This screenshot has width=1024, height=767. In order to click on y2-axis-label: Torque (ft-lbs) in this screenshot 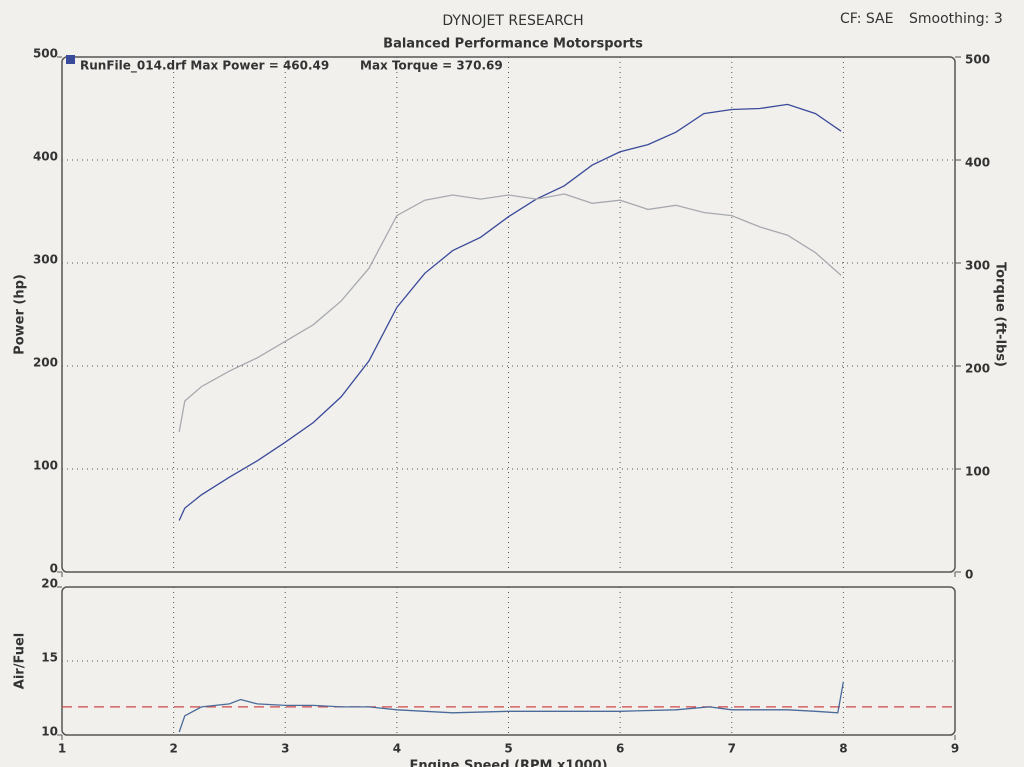, I will do `click(1000, 314)`.